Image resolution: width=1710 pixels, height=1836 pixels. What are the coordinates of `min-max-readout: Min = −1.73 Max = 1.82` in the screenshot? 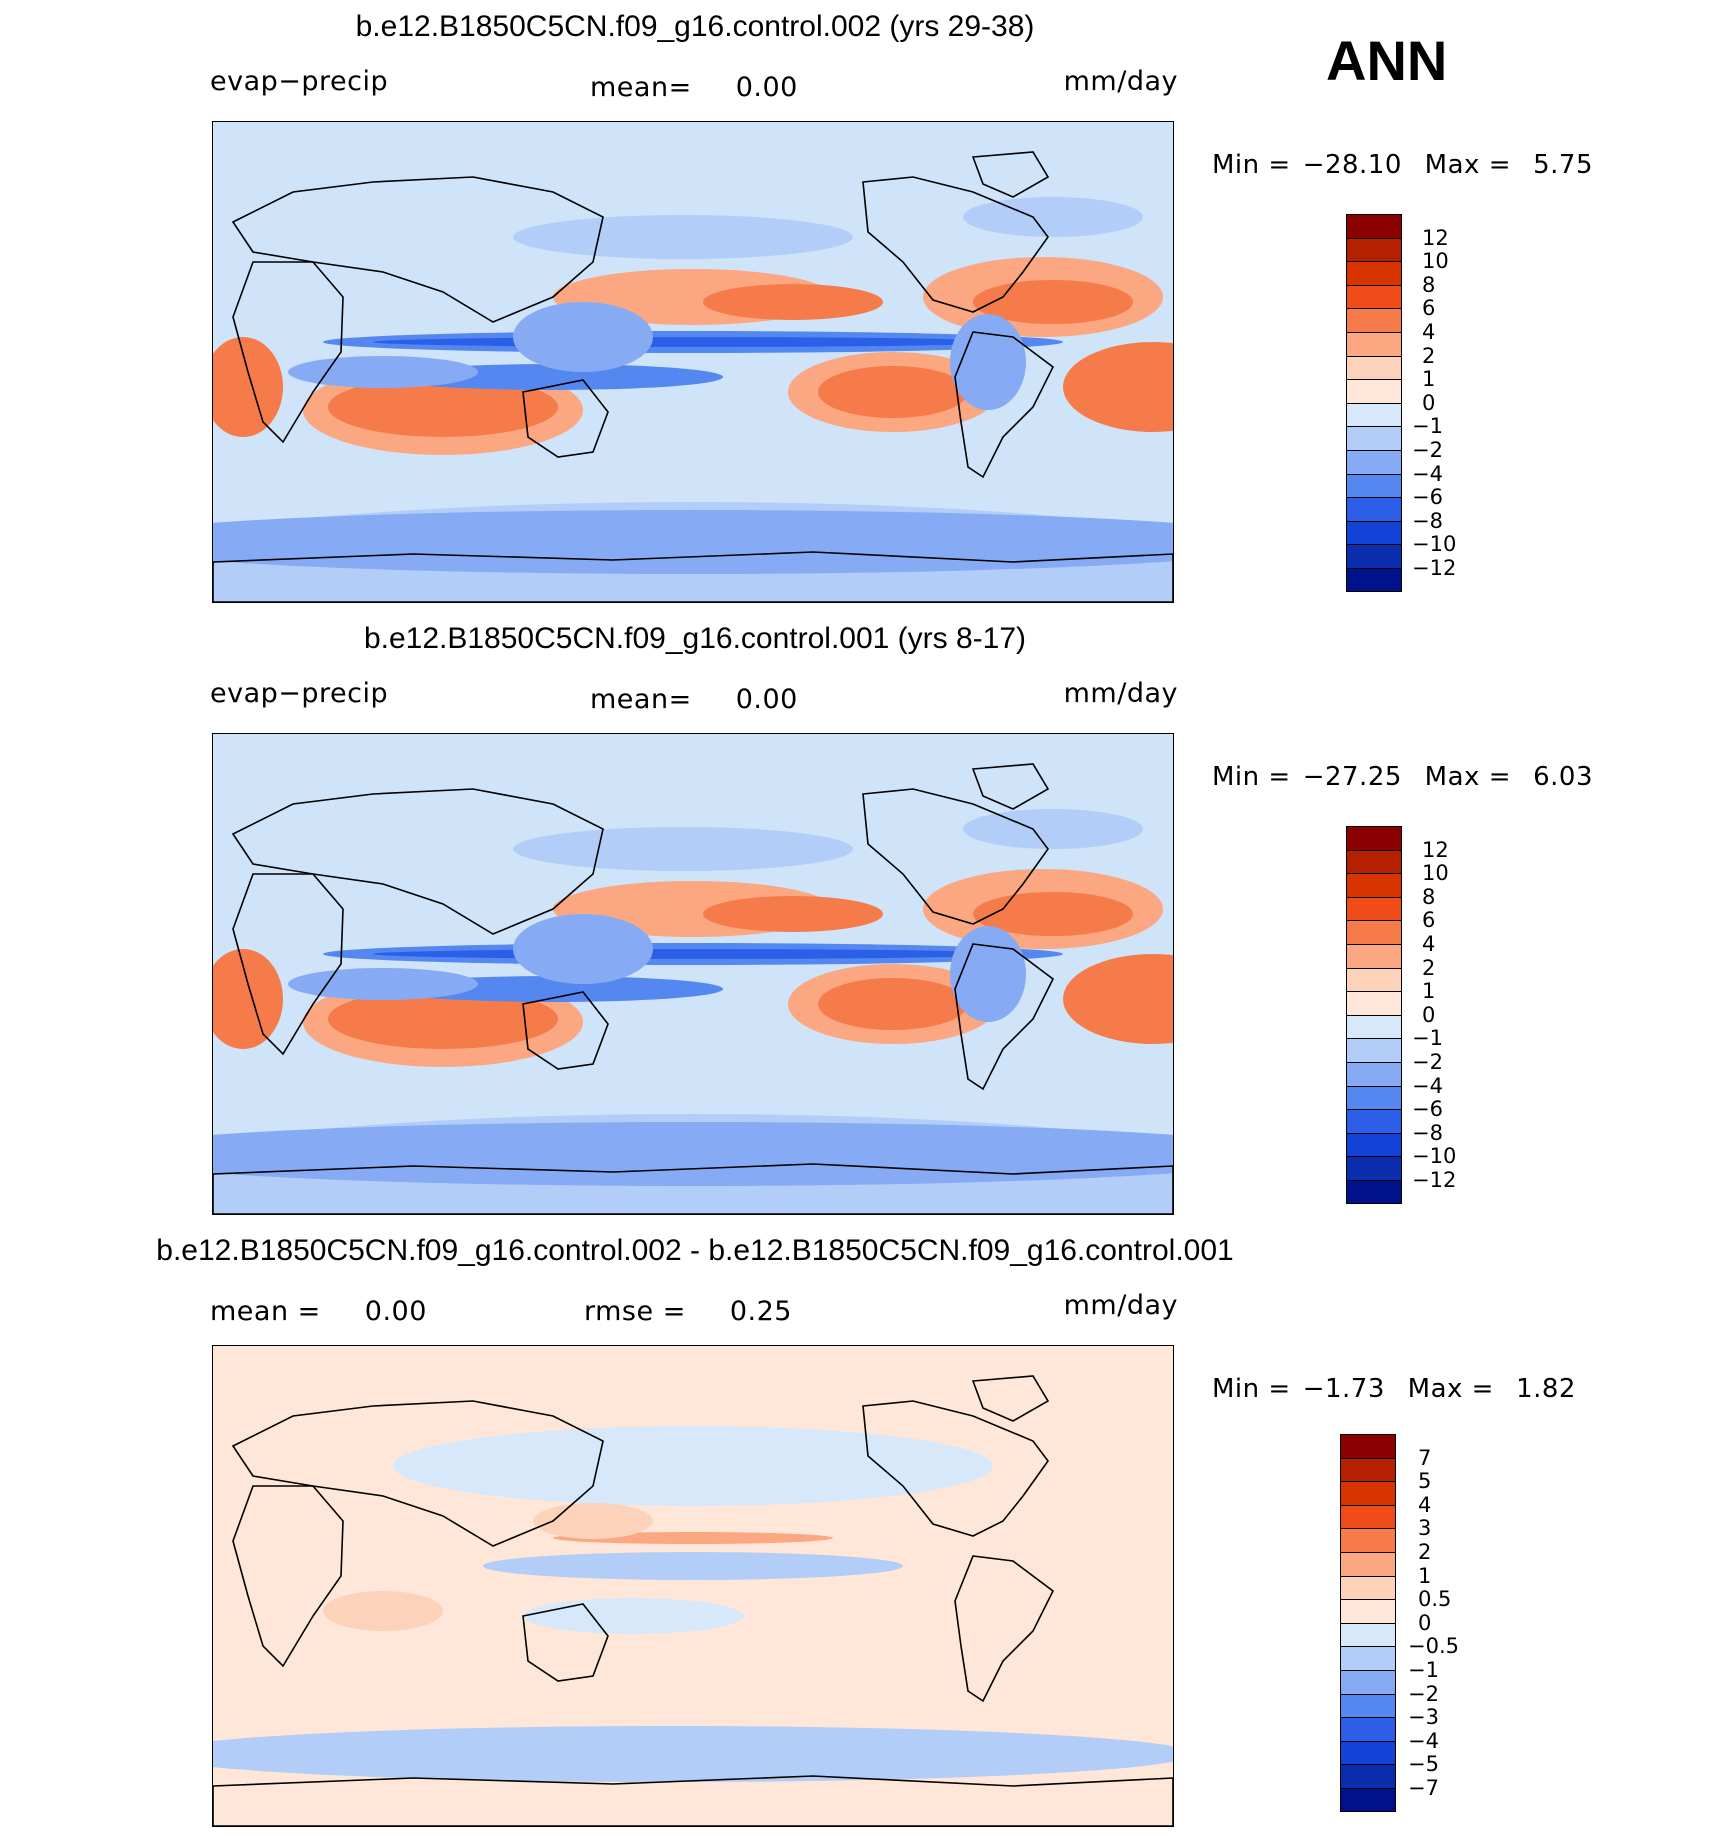 It's located at (1394, 1389).